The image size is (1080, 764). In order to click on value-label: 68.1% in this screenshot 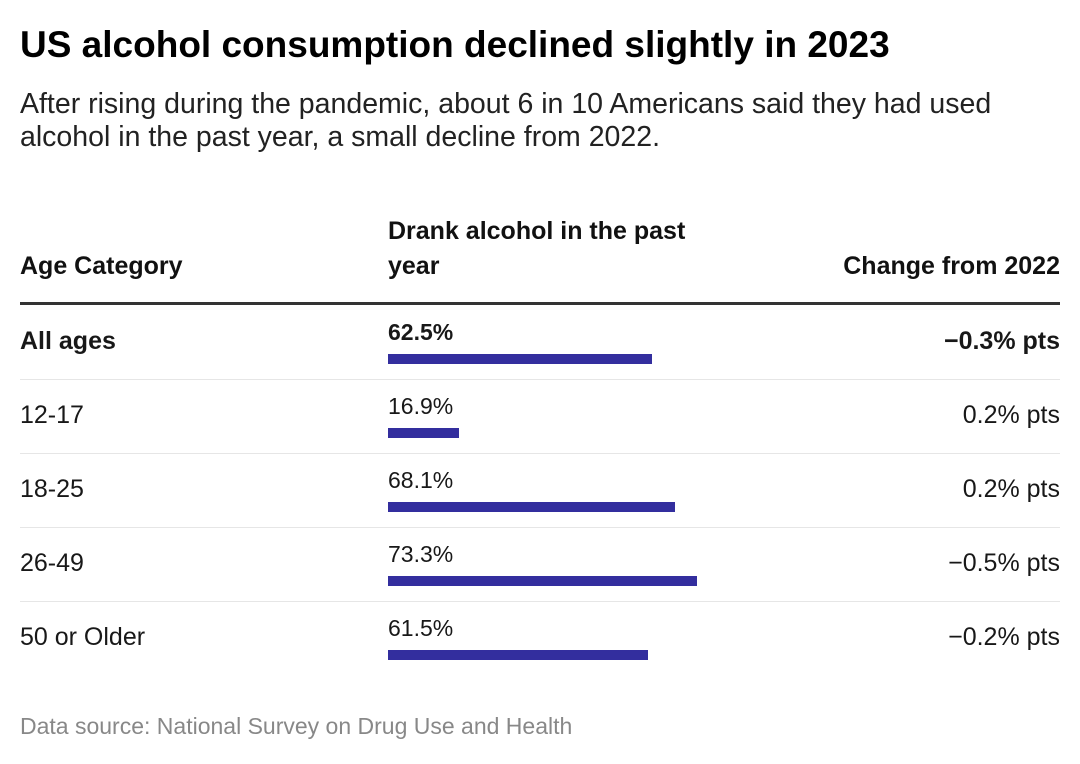, I will do `click(421, 480)`.